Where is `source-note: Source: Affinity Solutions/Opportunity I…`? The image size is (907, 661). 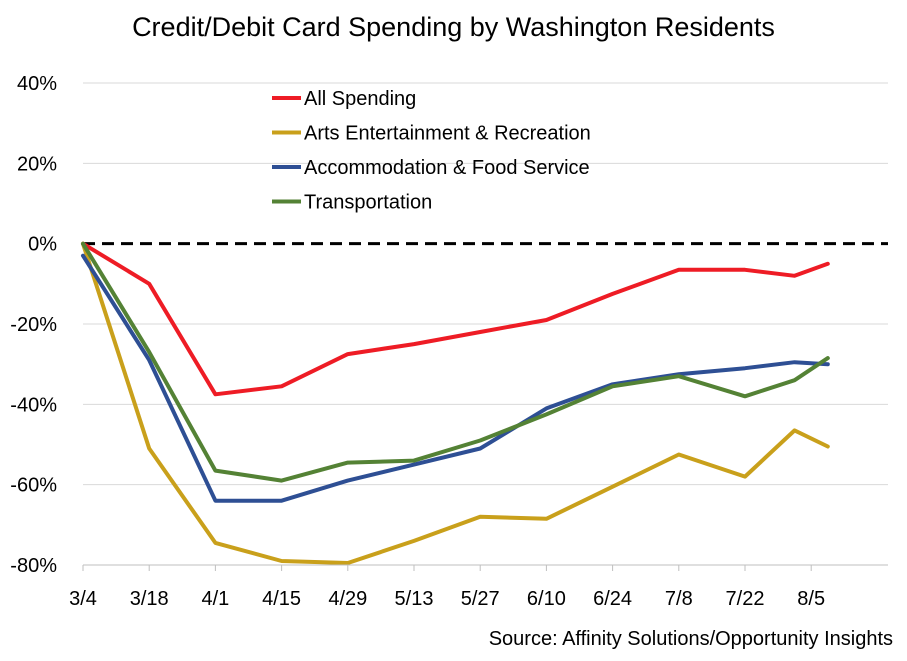 source-note: Source: Affinity Solutions/Opportunity I… is located at coordinates (690, 639).